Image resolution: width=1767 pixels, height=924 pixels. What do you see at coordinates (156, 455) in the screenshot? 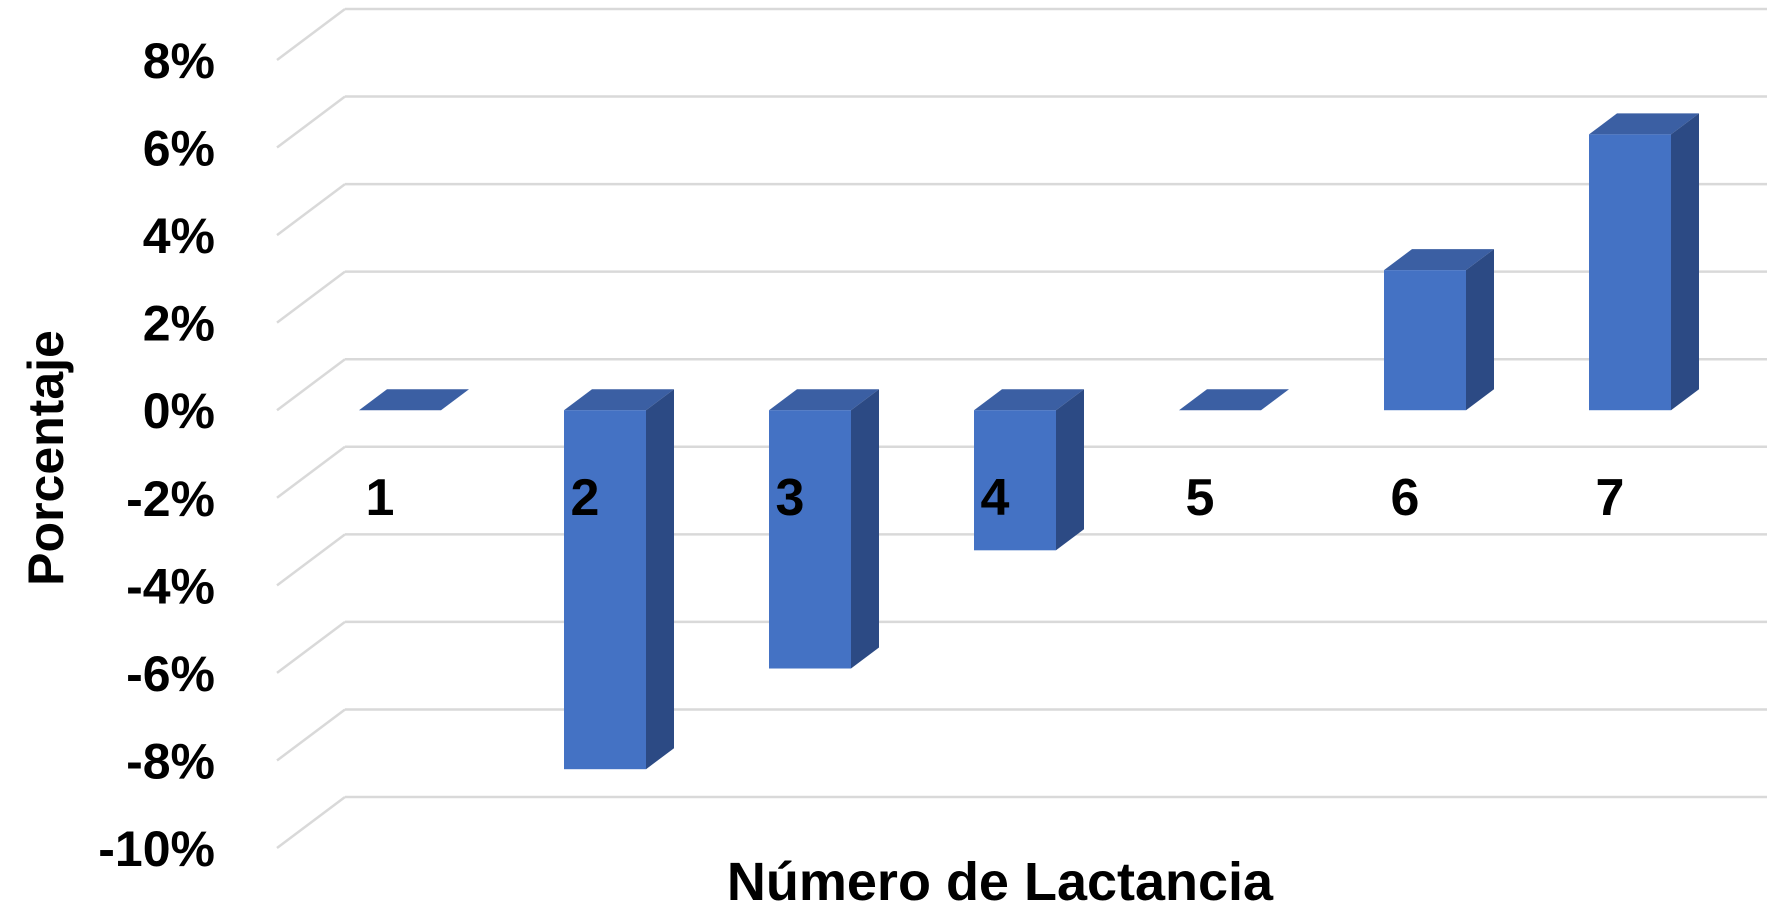
I see `y-tick-labels: 8% 6% 4% 2% 0% -2% -4% -6% -8% -10%` at bounding box center [156, 455].